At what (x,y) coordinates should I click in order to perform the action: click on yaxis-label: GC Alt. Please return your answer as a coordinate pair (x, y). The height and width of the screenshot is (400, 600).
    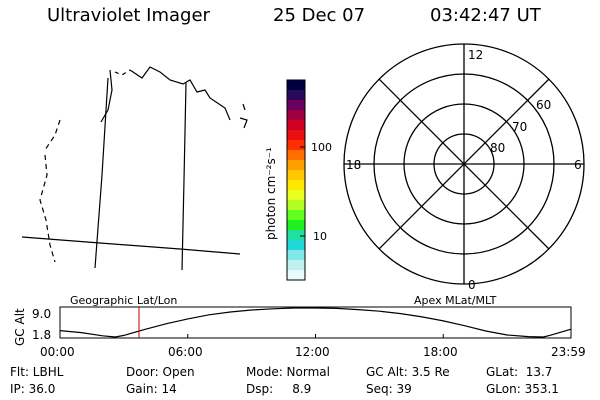
    Looking at the image, I should click on (20, 327).